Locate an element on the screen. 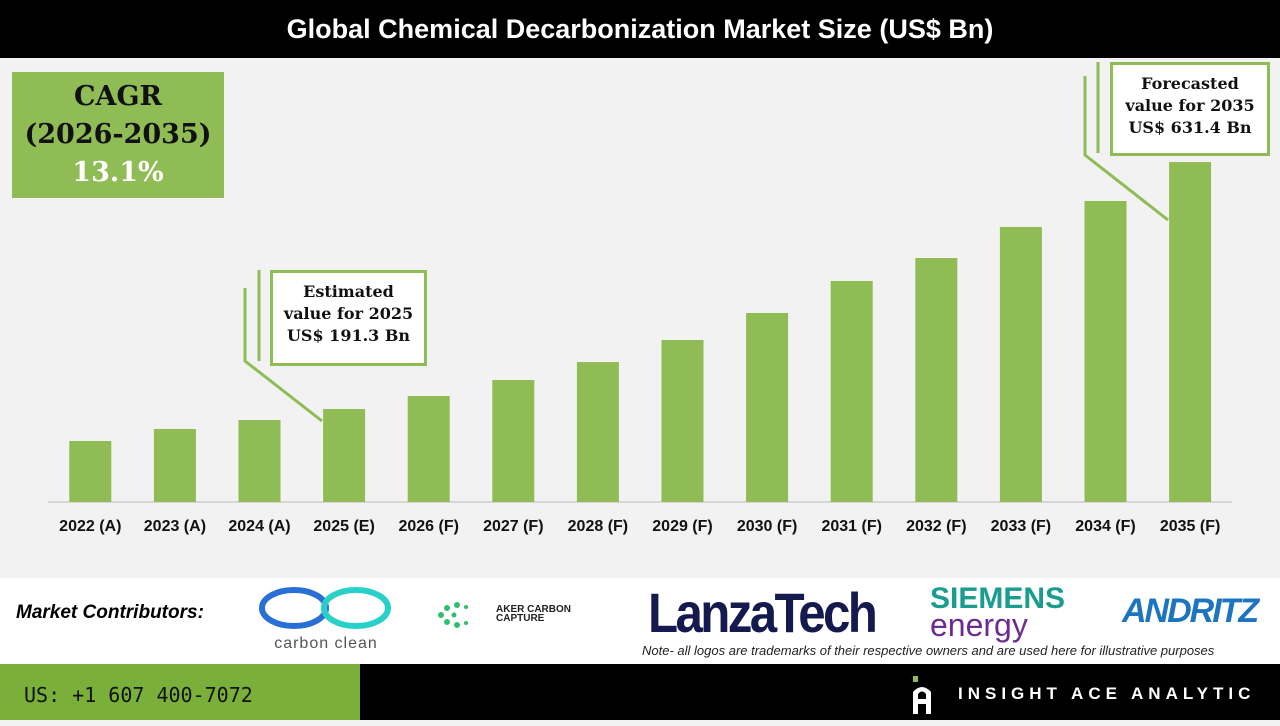 The image size is (1280, 726). callout-line: Forecasted is located at coordinates (1190, 83).